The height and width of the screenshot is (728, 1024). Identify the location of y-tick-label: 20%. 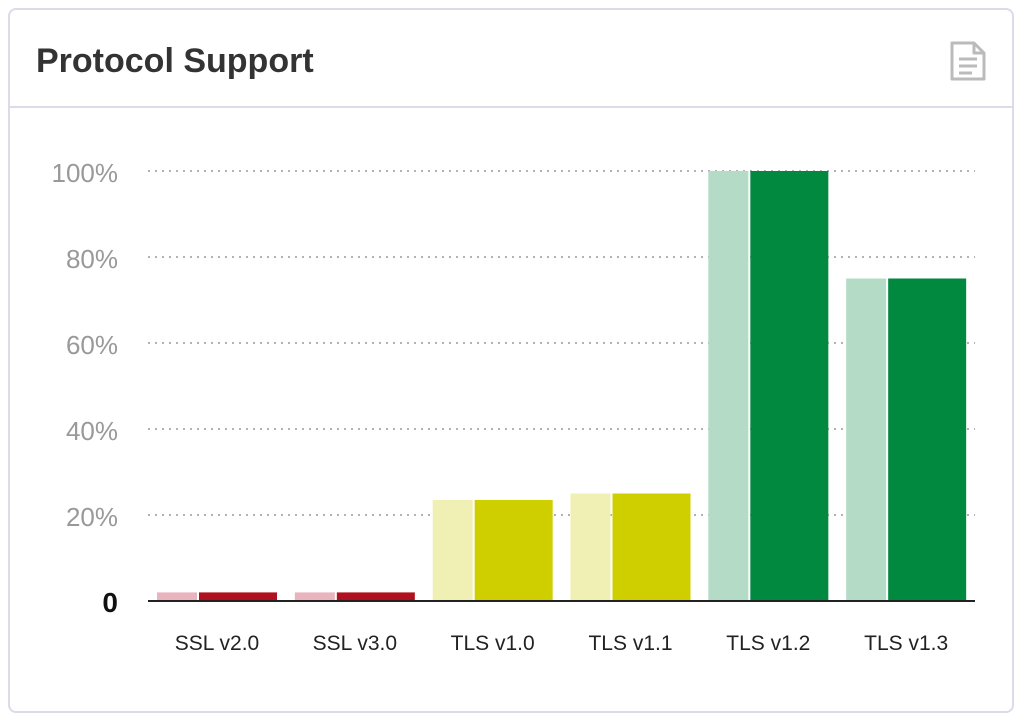
(92, 517).